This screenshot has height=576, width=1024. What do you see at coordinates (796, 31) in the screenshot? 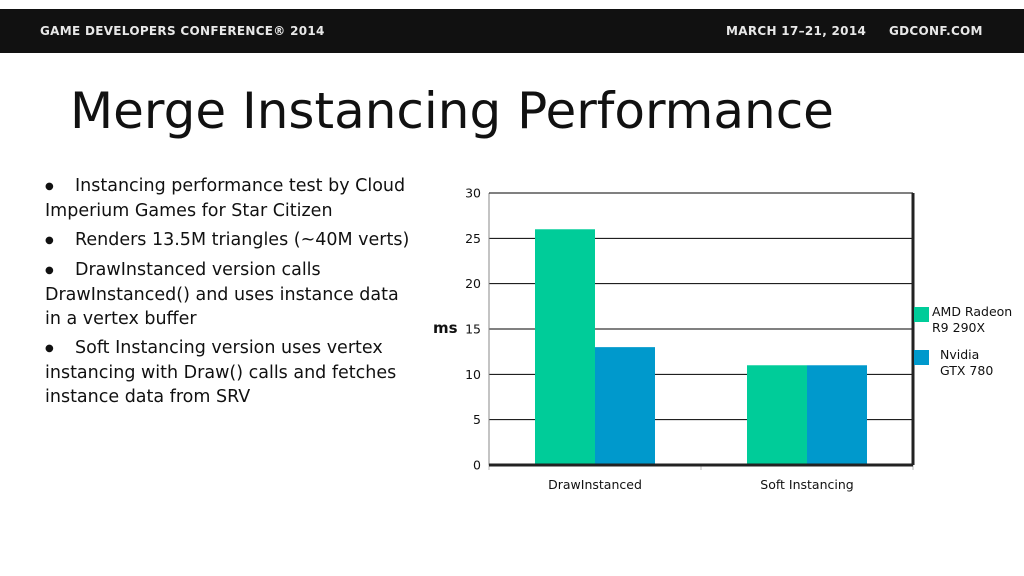
I see `conference-dates: MARCH 17–21, 2014` at bounding box center [796, 31].